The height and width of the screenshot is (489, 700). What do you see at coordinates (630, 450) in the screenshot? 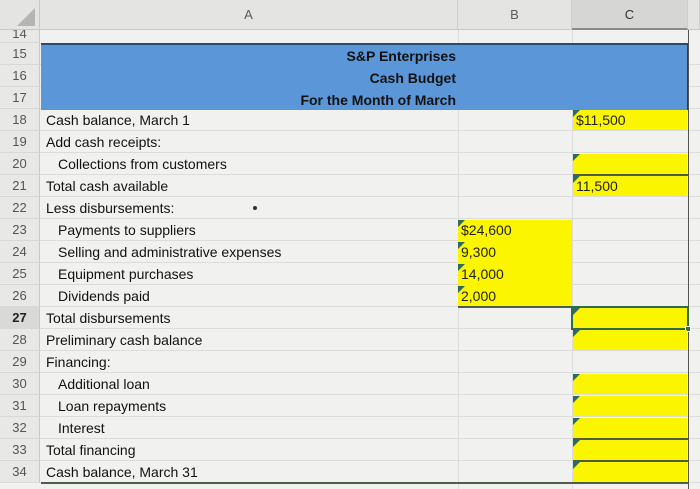
I see `input-cell-c33` at bounding box center [630, 450].